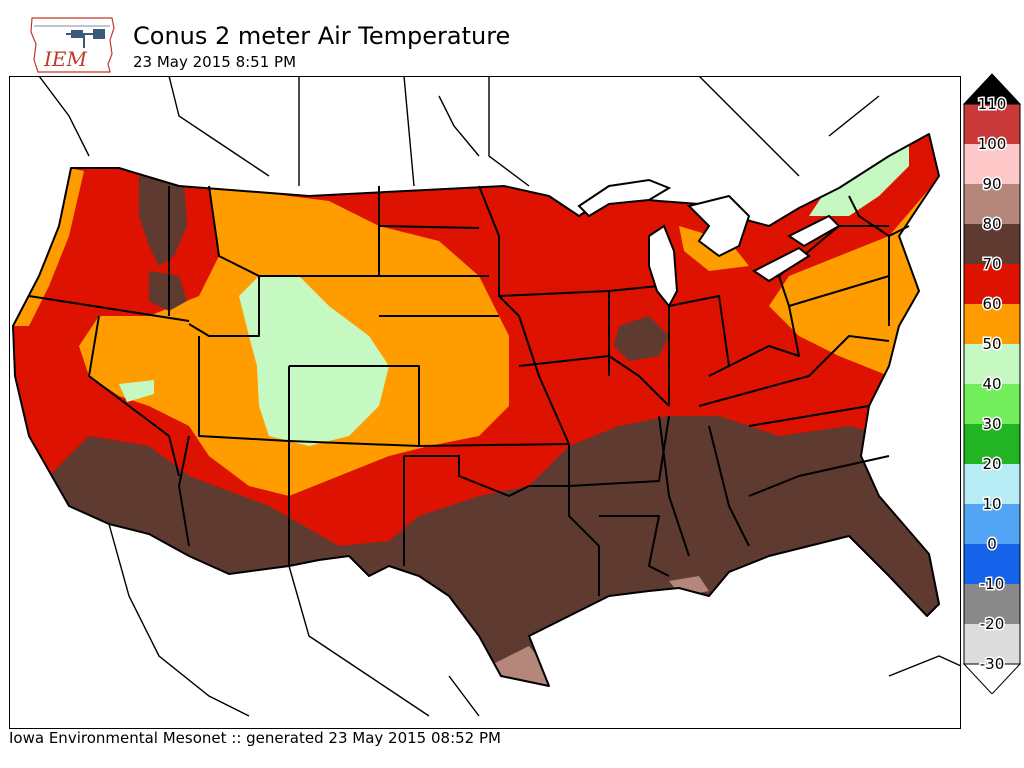 The width and height of the screenshot is (1024, 768). What do you see at coordinates (991, 424) in the screenshot?
I see `colorbar-tick-label: 30` at bounding box center [991, 424].